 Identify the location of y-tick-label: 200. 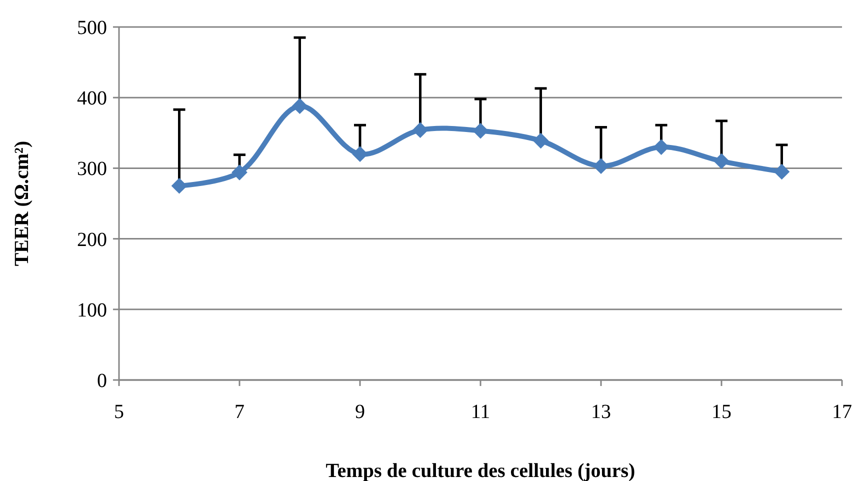
(92, 239).